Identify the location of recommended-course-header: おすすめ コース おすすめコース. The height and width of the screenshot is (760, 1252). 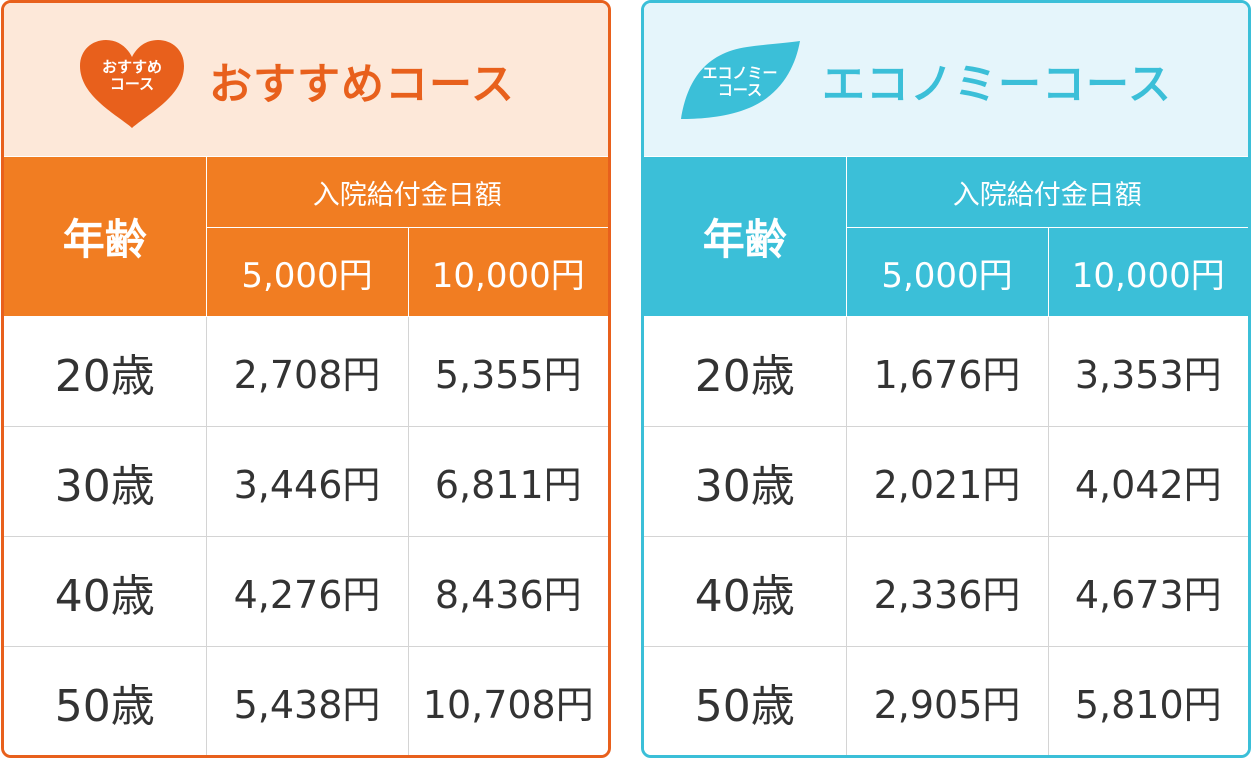
(306, 79).